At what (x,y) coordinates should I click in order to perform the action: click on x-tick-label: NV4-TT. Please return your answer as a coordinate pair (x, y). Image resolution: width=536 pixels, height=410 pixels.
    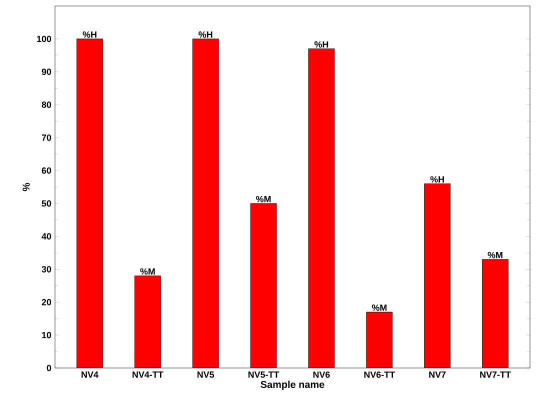
    Looking at the image, I should click on (148, 375).